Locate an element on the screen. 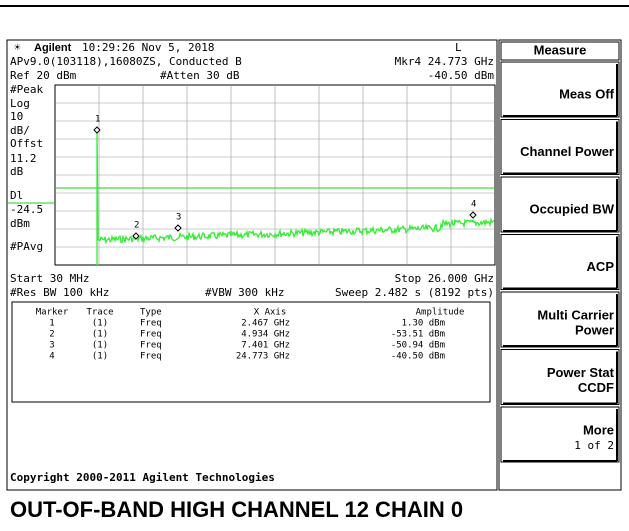 Image resolution: width=629 pixels, height=531 pixels. table-cell: 7.401 GHz is located at coordinates (265, 346).